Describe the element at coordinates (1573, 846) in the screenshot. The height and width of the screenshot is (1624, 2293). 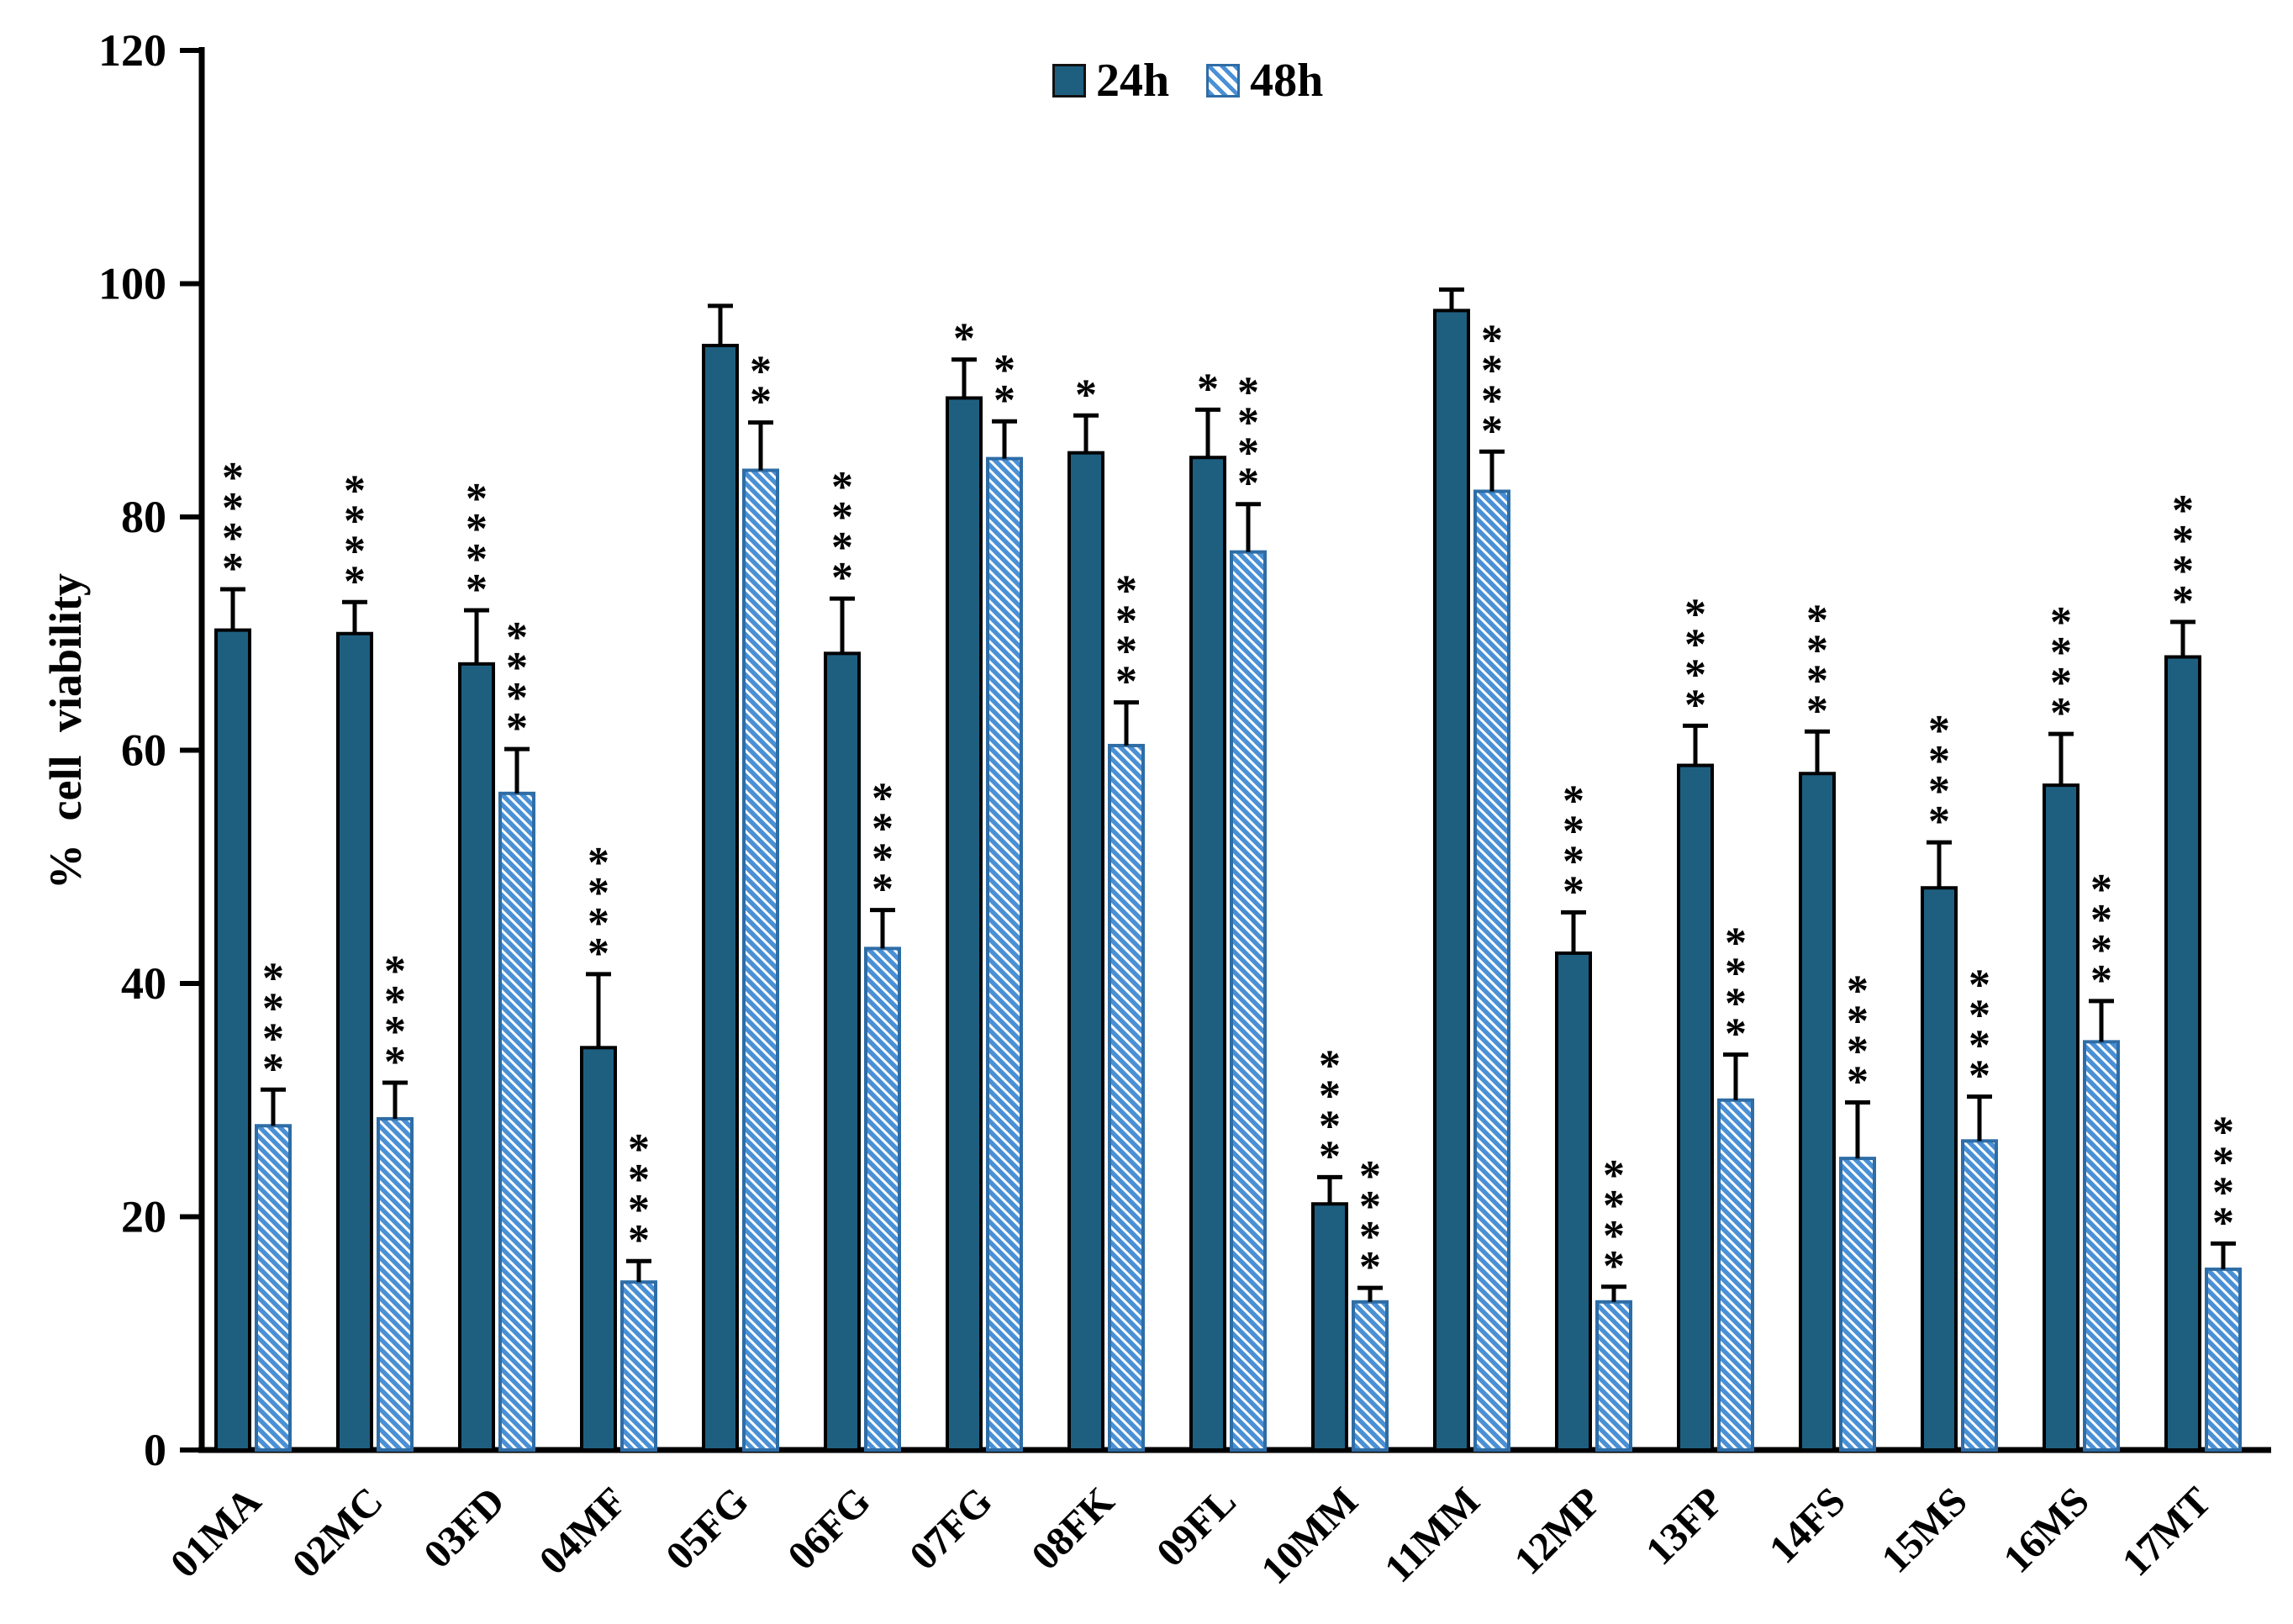
I see `sig-stars-24h-12MP: * * * *` at that location.